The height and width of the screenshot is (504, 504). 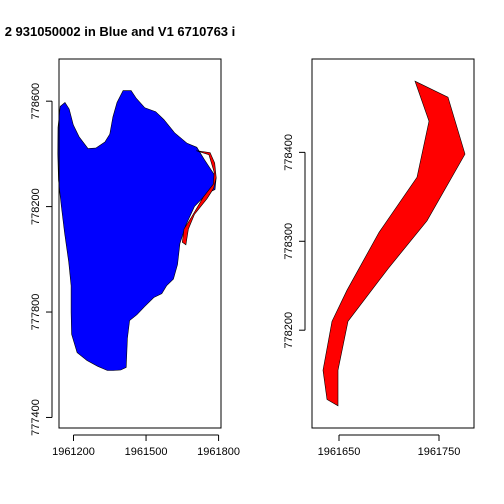 What do you see at coordinates (439, 452) in the screenshot?
I see `x-tick-label: 1961750` at bounding box center [439, 452].